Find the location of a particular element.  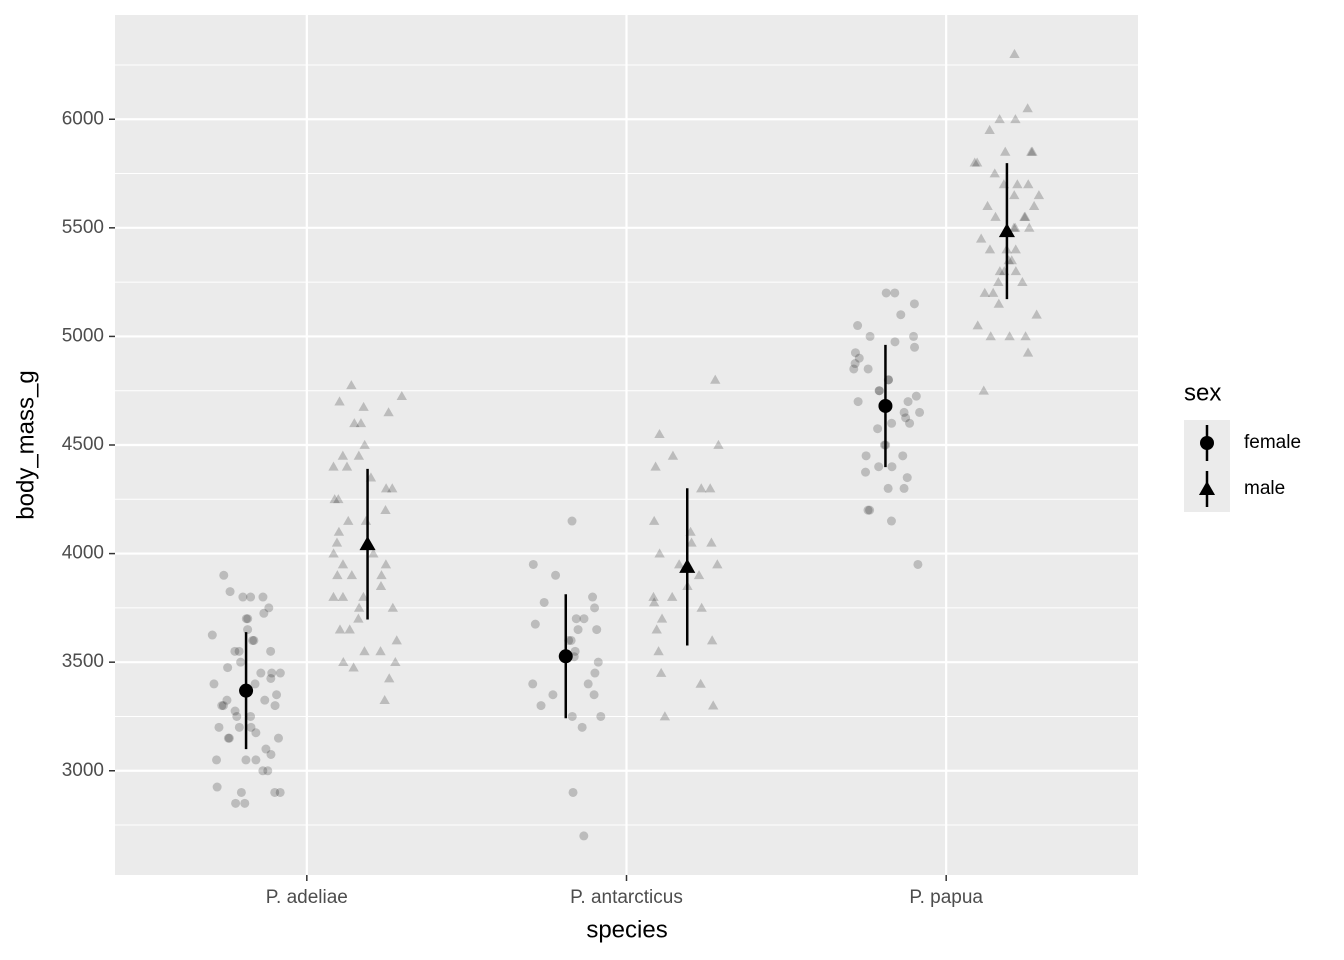

y-axis-title: body_mass_g is located at coordinates (25, 444).